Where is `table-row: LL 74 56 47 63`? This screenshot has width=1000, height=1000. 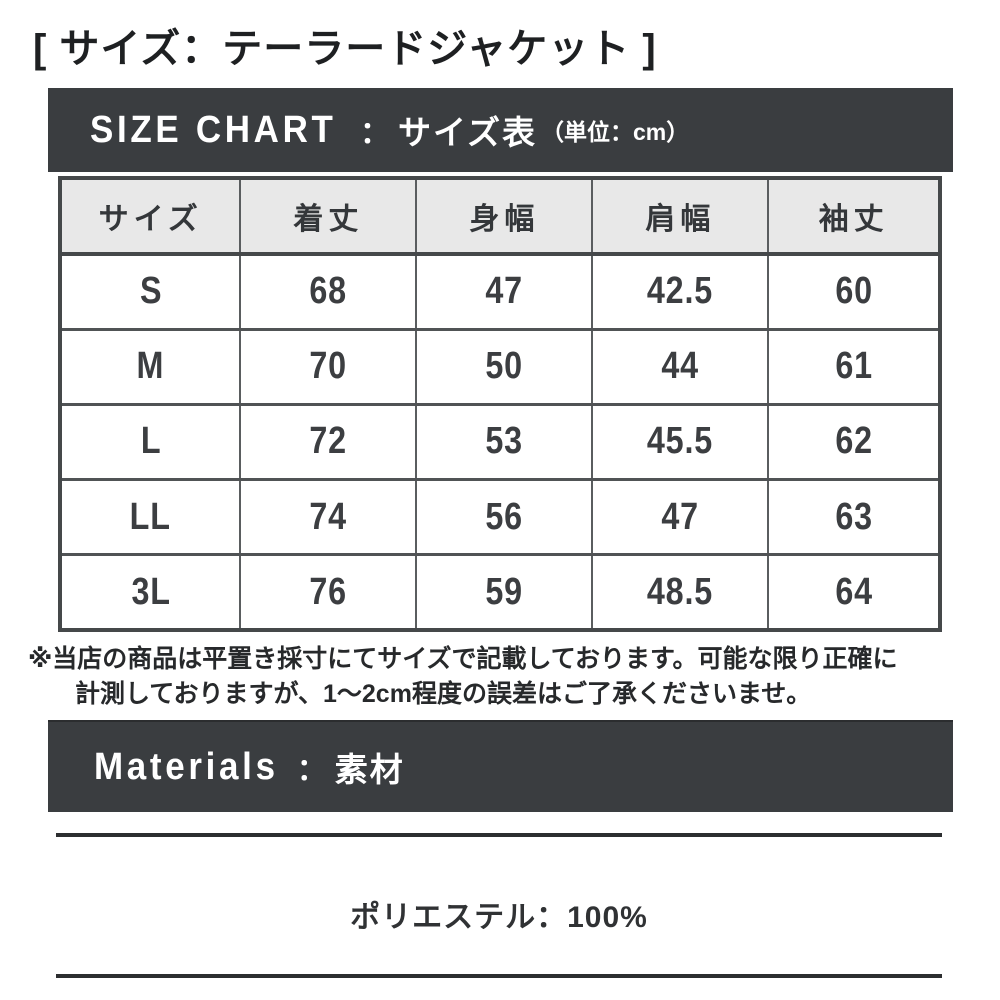 table-row: LL 74 56 47 63 is located at coordinates (499, 517).